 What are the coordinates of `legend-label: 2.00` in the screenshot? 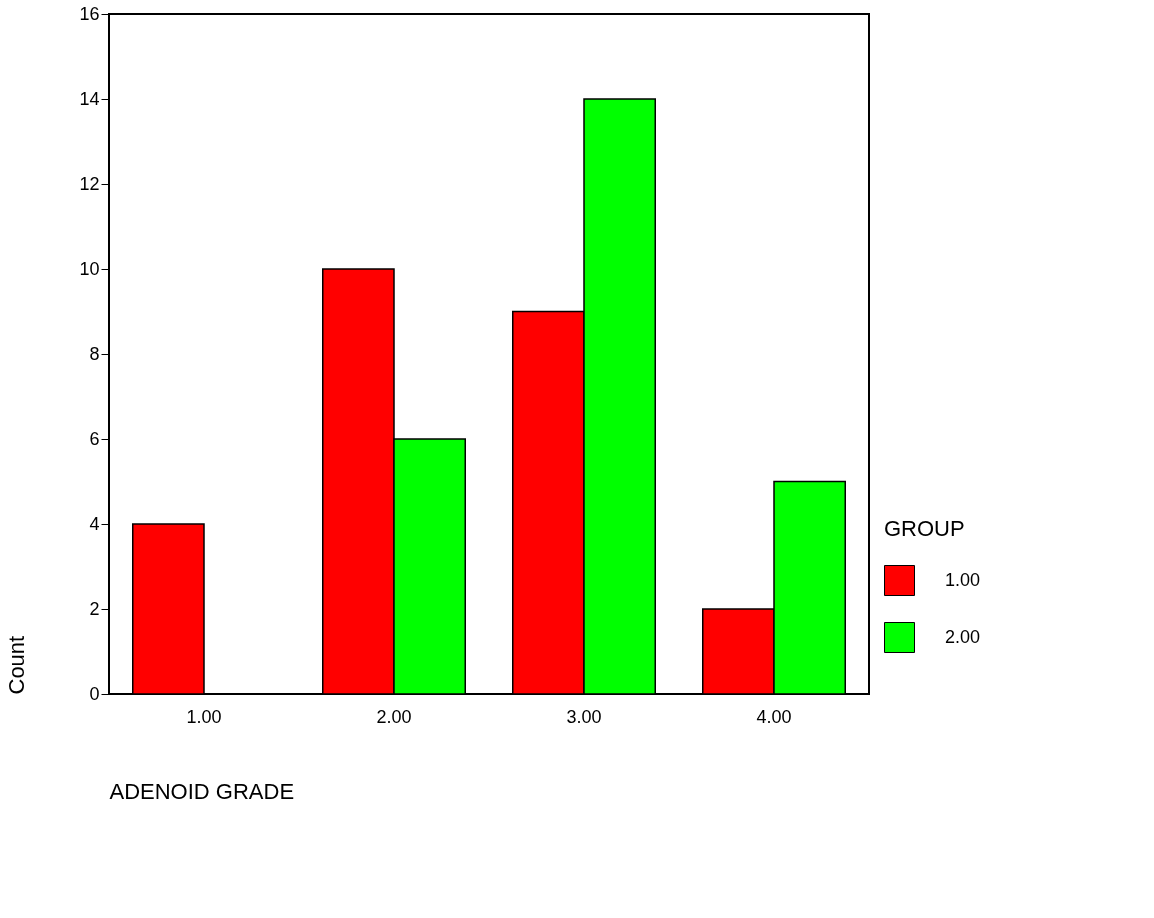 It's located at (963, 636).